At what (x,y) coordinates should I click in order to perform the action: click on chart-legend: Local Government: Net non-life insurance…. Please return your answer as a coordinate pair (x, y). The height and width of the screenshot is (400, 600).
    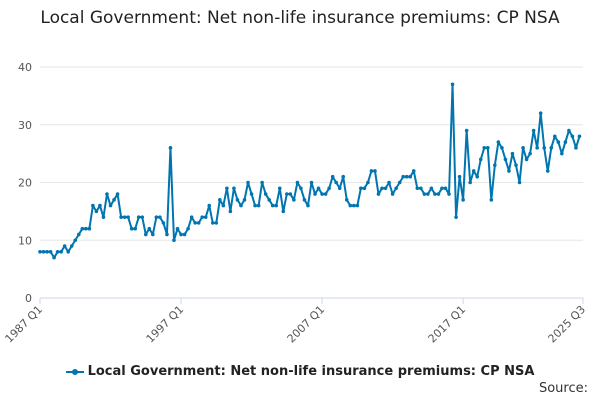
    Looking at the image, I should click on (300, 371).